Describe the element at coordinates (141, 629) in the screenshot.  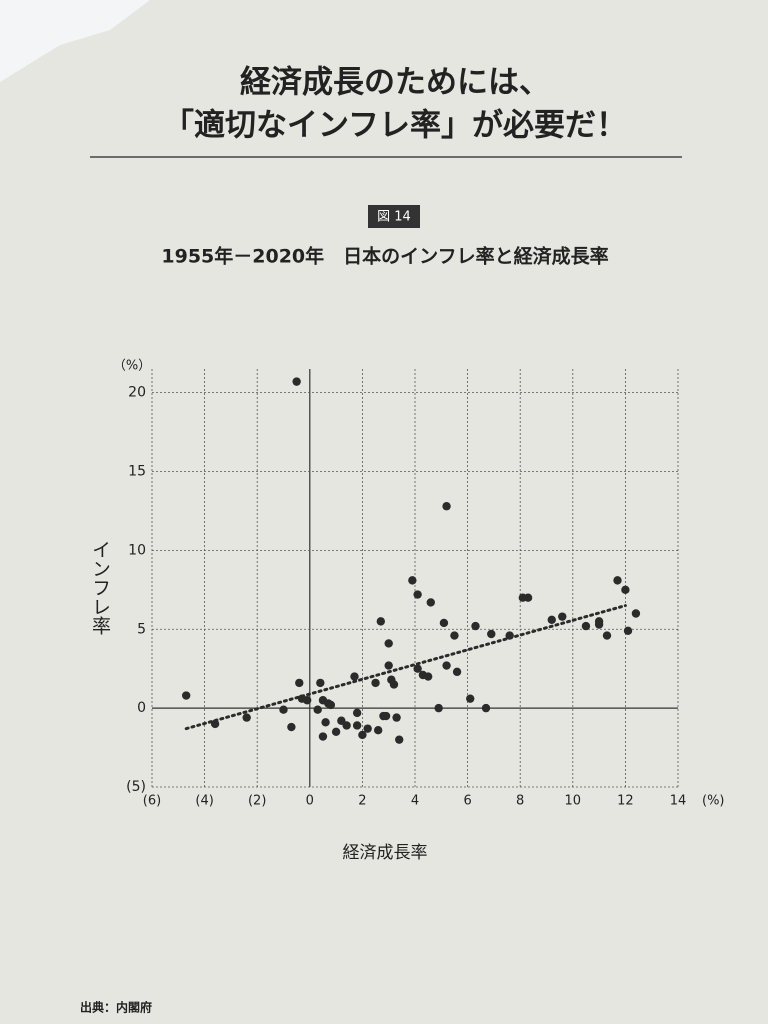
I see `y-tick-label: 5` at that location.